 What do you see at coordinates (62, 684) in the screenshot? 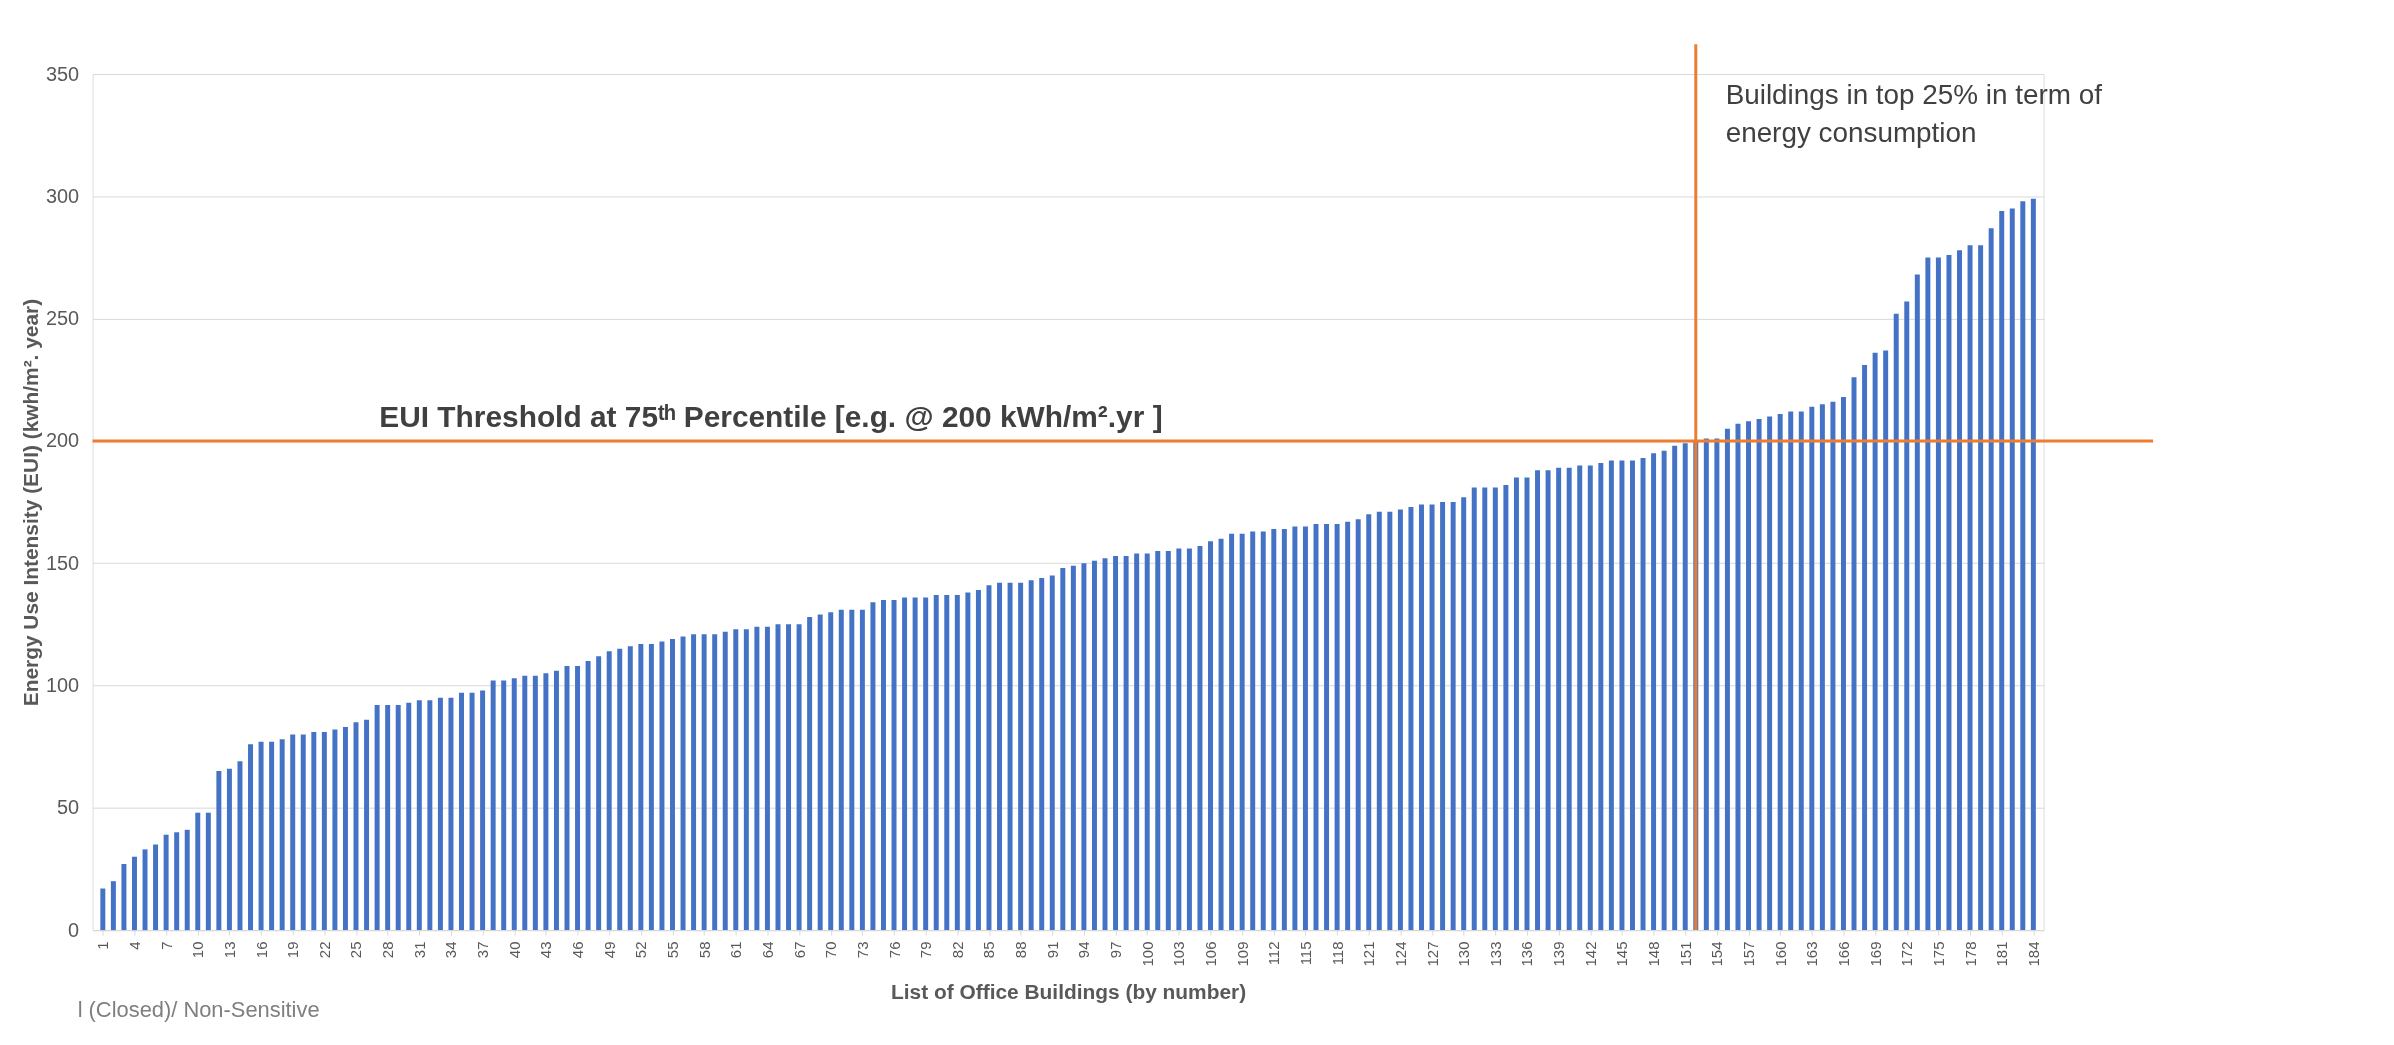
I see `y-tick-label: 100` at bounding box center [62, 684].